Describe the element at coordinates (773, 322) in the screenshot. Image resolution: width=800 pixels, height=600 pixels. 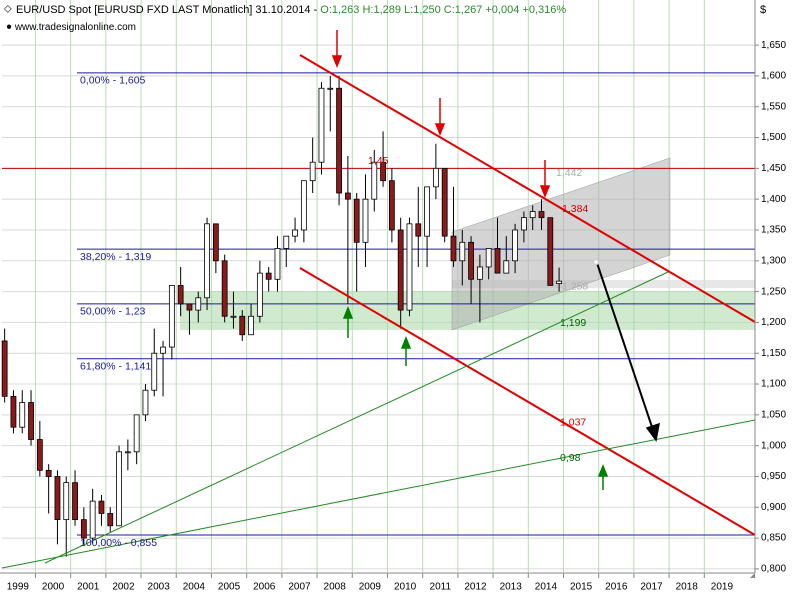
I see `y-tick-label: 1,200` at that location.